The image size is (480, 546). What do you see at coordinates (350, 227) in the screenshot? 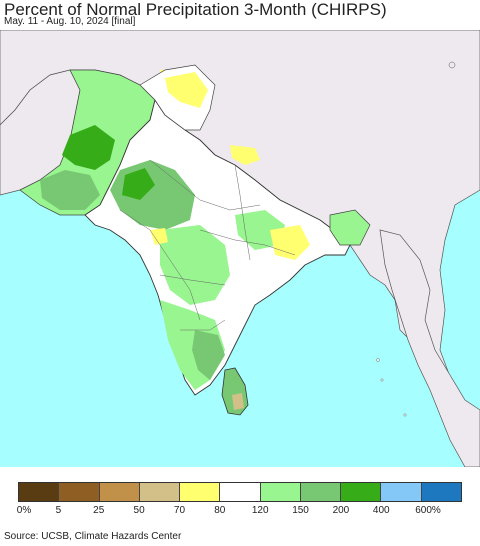
I see `region-bangladesh` at bounding box center [350, 227].